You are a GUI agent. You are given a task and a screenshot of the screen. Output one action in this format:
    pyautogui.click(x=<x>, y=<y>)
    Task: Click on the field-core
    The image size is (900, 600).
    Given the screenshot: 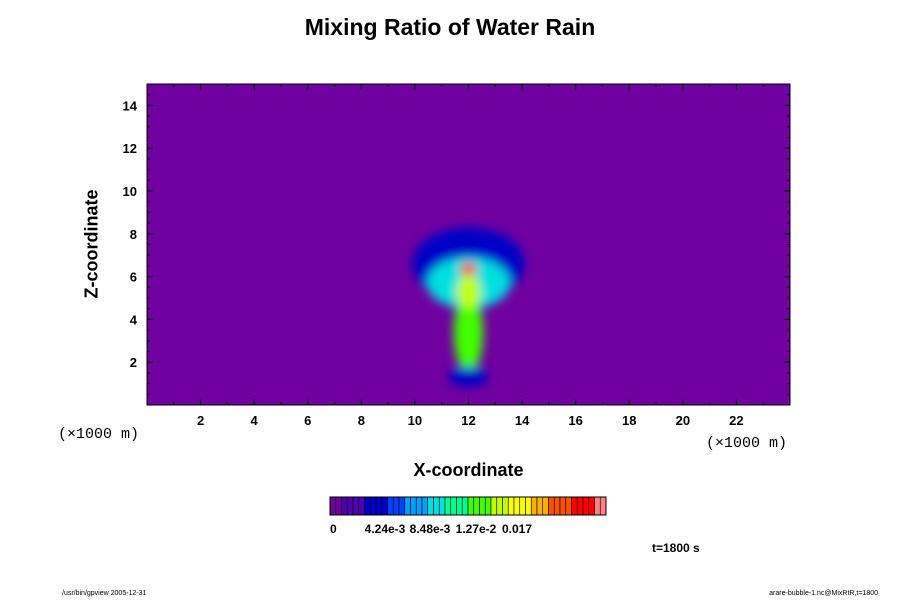 What is the action you would take?
    pyautogui.click(x=468, y=291)
    